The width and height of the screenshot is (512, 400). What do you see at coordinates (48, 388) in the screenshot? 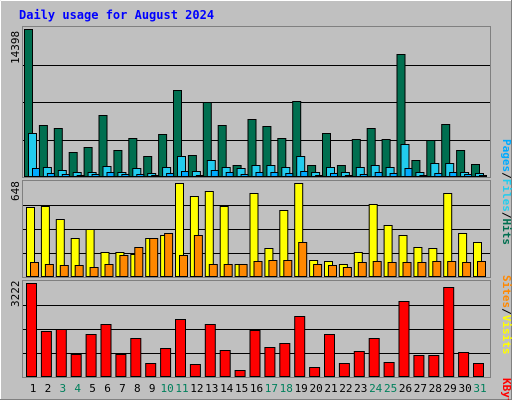
I see `x-tick-label: 2` at bounding box center [48, 388].